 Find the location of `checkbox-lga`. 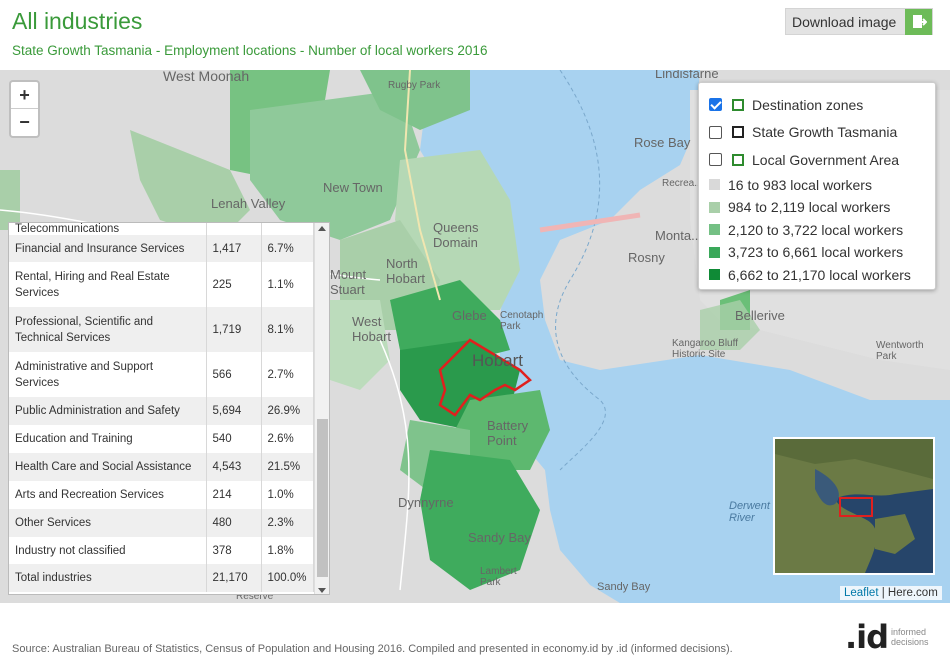

checkbox-lga is located at coordinates (715, 160).